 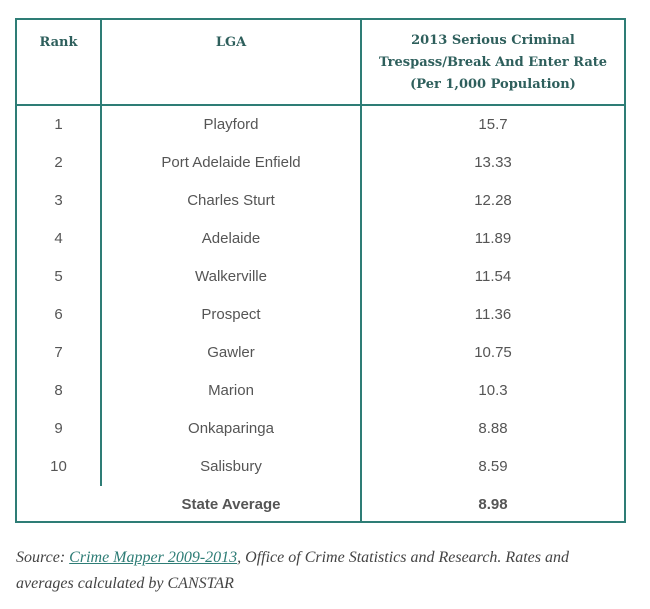 What do you see at coordinates (493, 314) in the screenshot?
I see `row-rate: 11.36` at bounding box center [493, 314].